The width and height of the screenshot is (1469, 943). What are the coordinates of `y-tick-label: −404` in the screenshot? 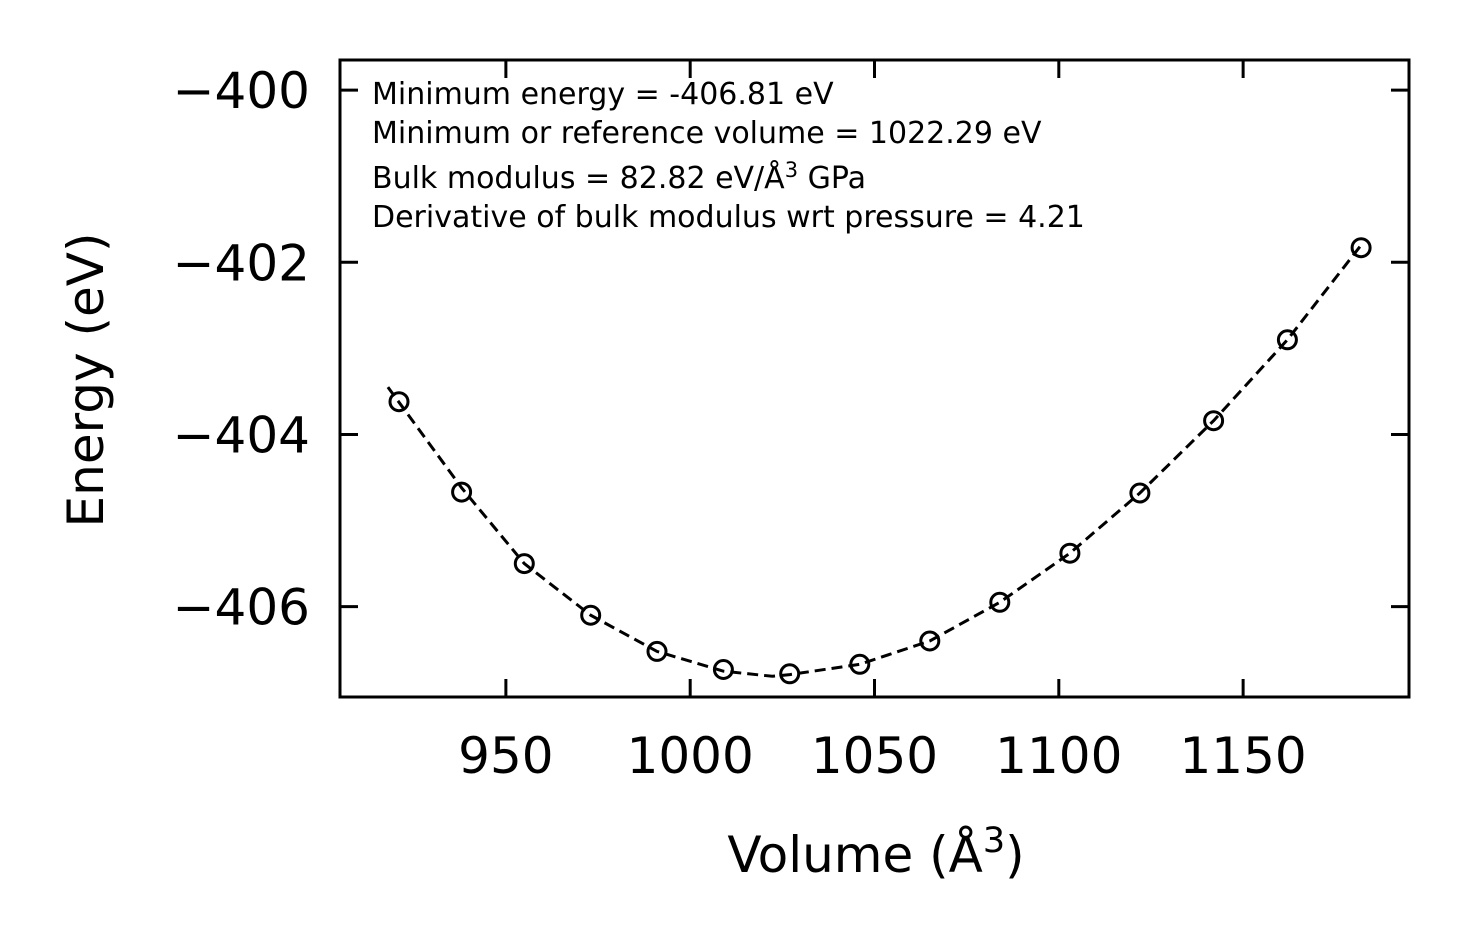 It's located at (241, 435).